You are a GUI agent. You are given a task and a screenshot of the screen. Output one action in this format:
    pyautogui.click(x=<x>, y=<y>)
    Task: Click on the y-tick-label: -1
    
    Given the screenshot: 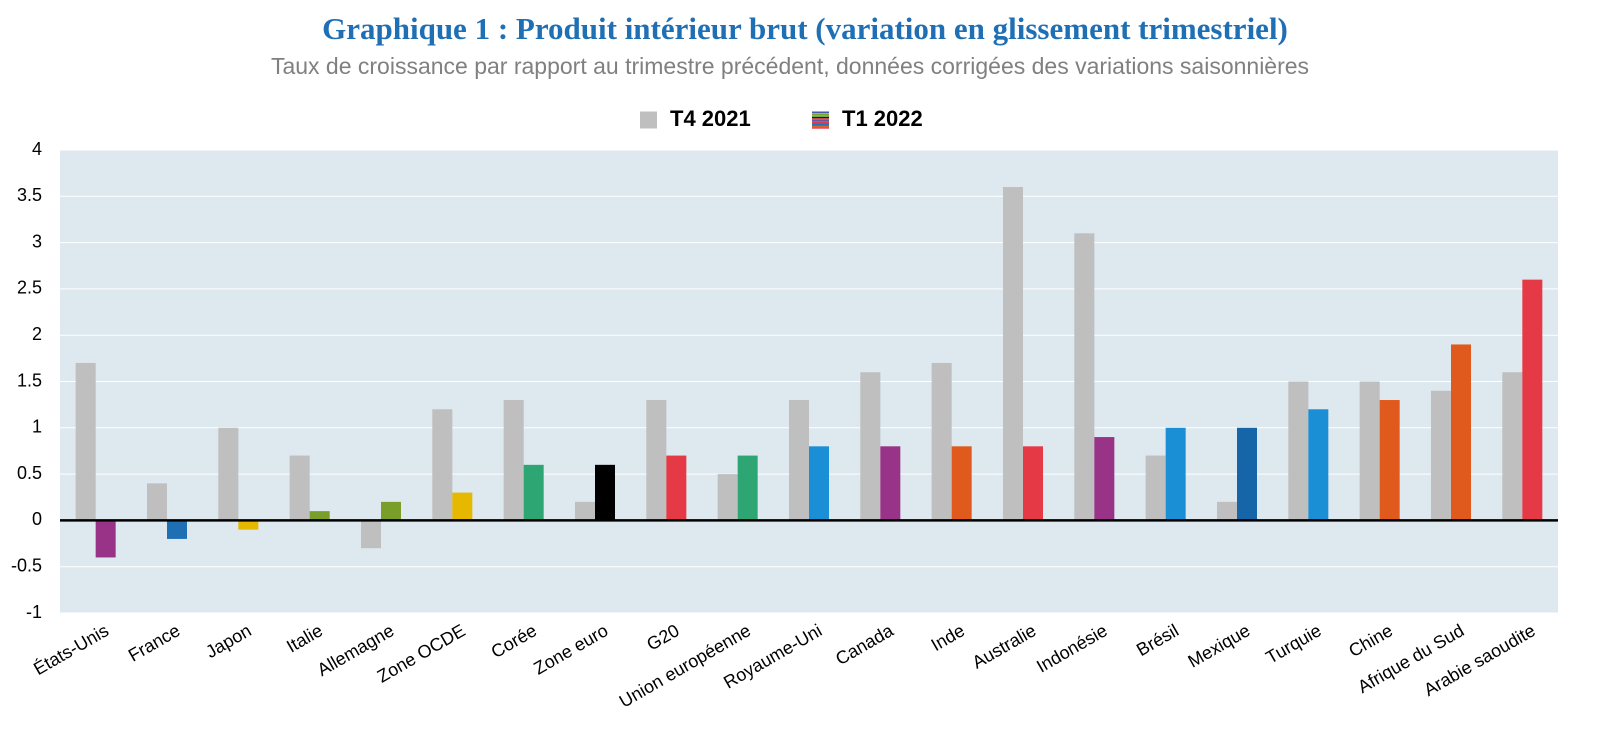 What is the action you would take?
    pyautogui.click(x=34, y=612)
    